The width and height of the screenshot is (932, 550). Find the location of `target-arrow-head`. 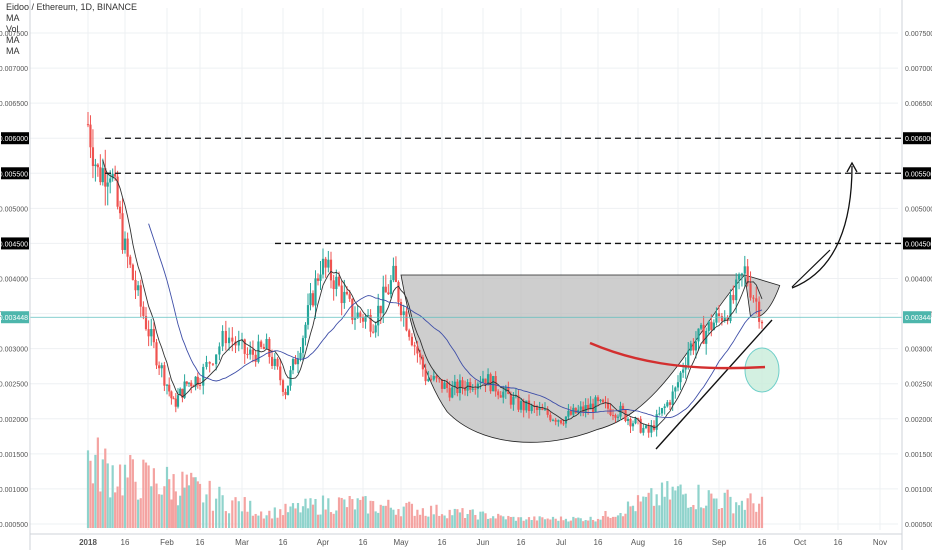

target-arrow-head is located at coordinates (852, 167).